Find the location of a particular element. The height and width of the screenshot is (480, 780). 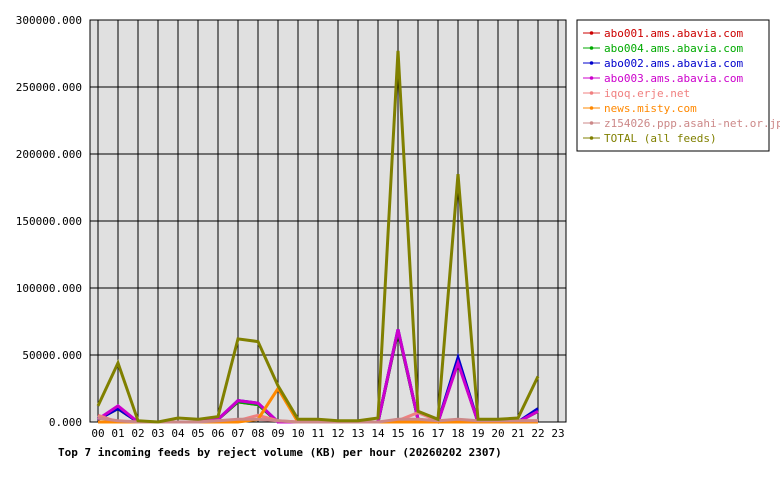

x-tick-label: 06 is located at coordinates (217, 433).